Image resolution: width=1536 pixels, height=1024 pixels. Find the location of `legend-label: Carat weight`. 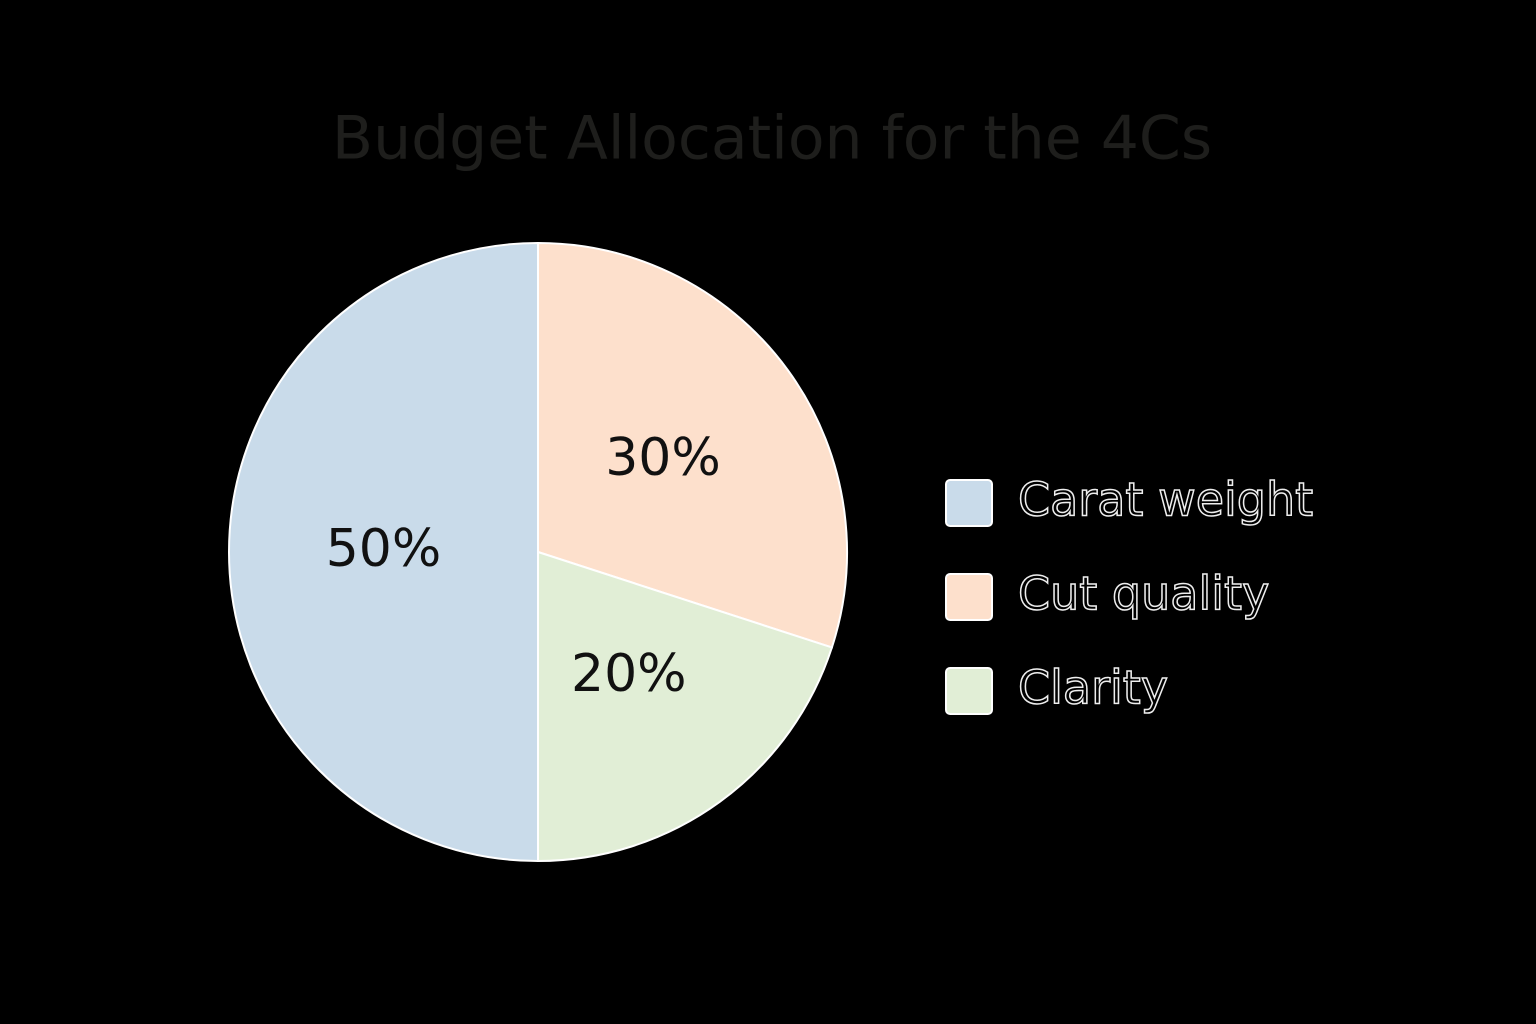

legend-label: Carat weight is located at coordinates (1165, 500).